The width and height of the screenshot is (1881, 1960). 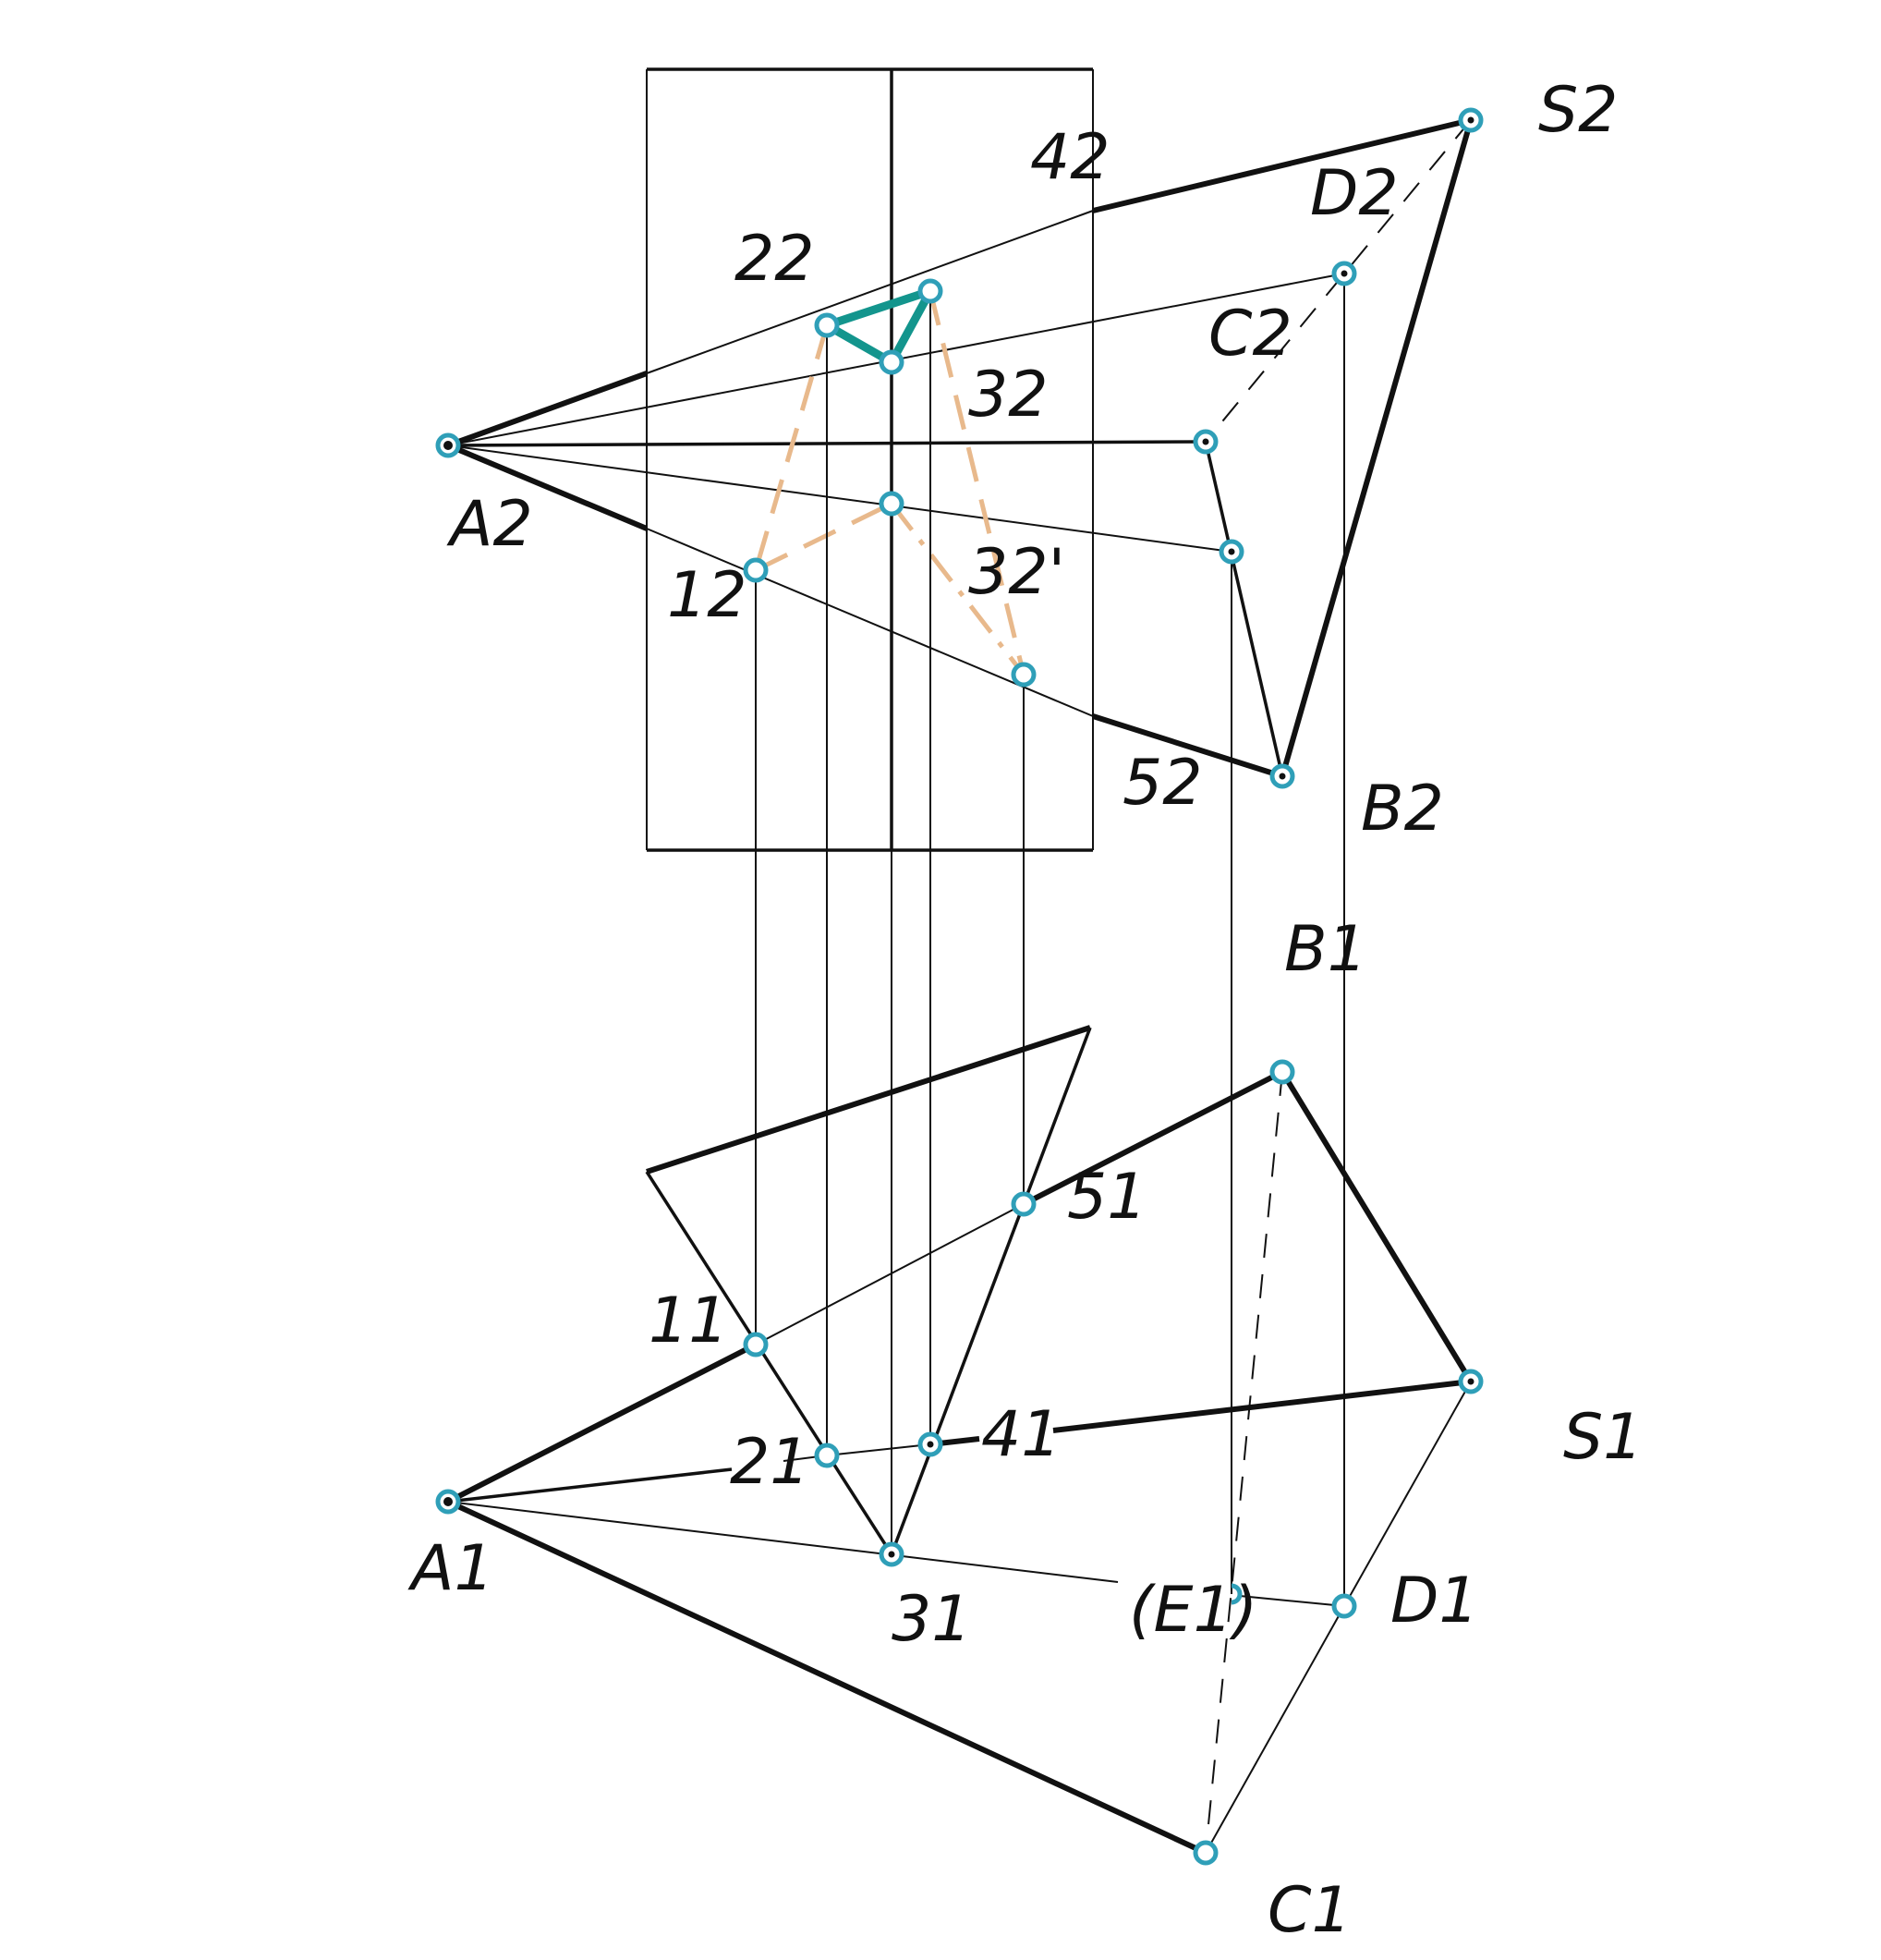 What do you see at coordinates (1402, 809) in the screenshot?
I see `label-b2: B2` at bounding box center [1402, 809].